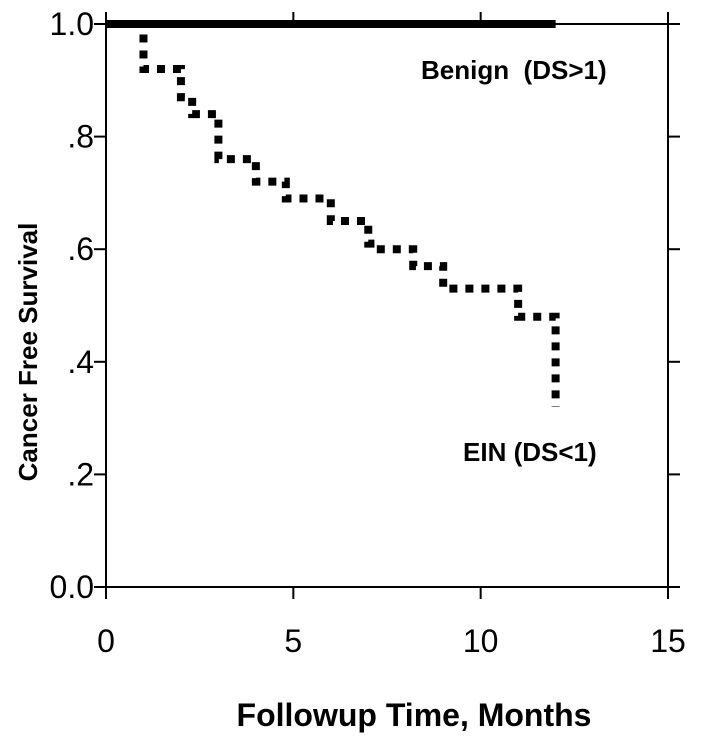  What do you see at coordinates (72, 587) in the screenshot?
I see `y-tick-label: 0.0` at bounding box center [72, 587].